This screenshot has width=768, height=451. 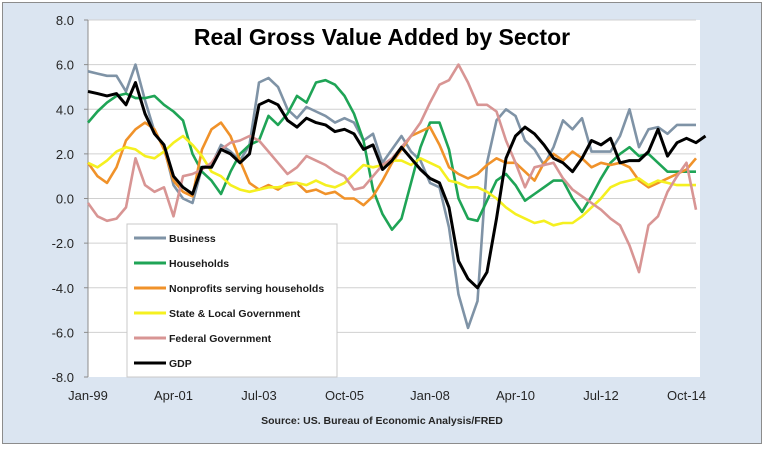 I want to click on x-tick-label: Jan-99, so click(x=88, y=395).